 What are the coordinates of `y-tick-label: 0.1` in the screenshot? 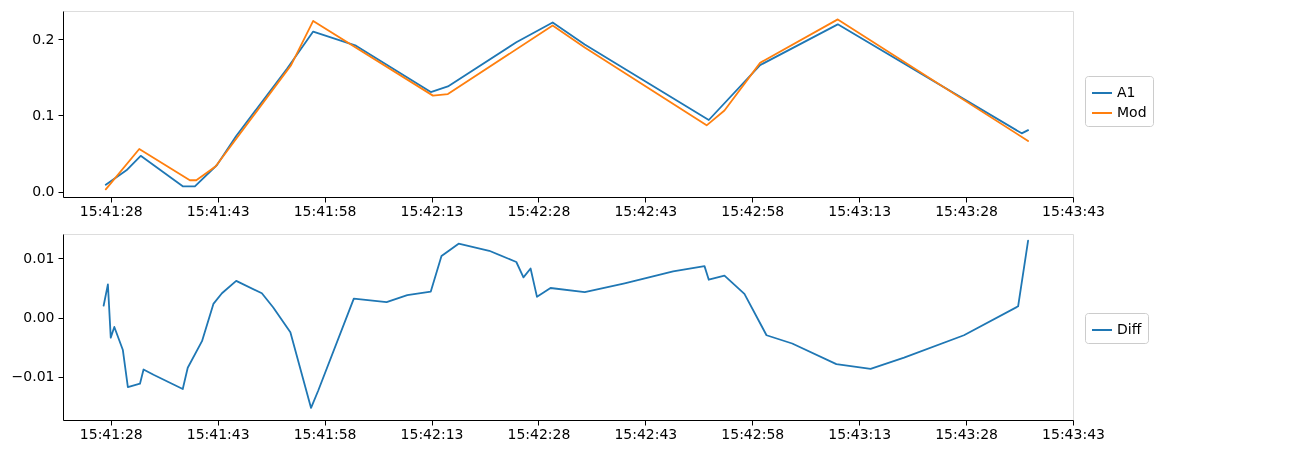 It's located at (43, 114).